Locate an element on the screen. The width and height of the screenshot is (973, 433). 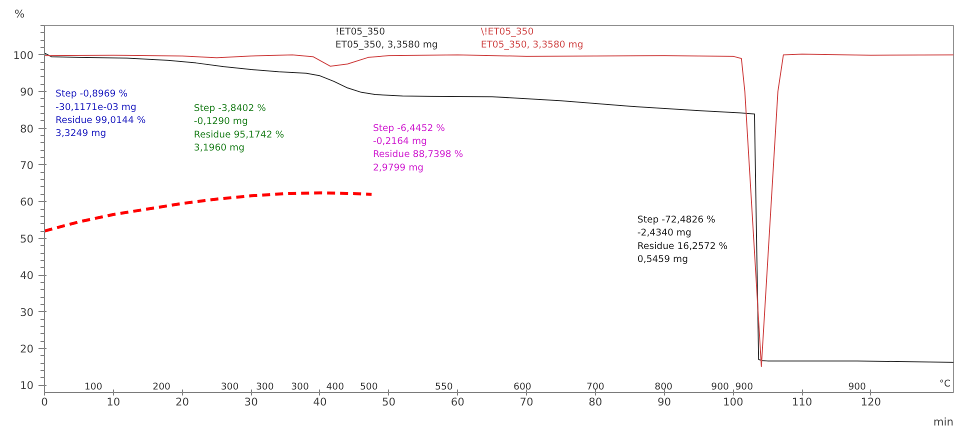
x-axis-title: min is located at coordinates (943, 422).